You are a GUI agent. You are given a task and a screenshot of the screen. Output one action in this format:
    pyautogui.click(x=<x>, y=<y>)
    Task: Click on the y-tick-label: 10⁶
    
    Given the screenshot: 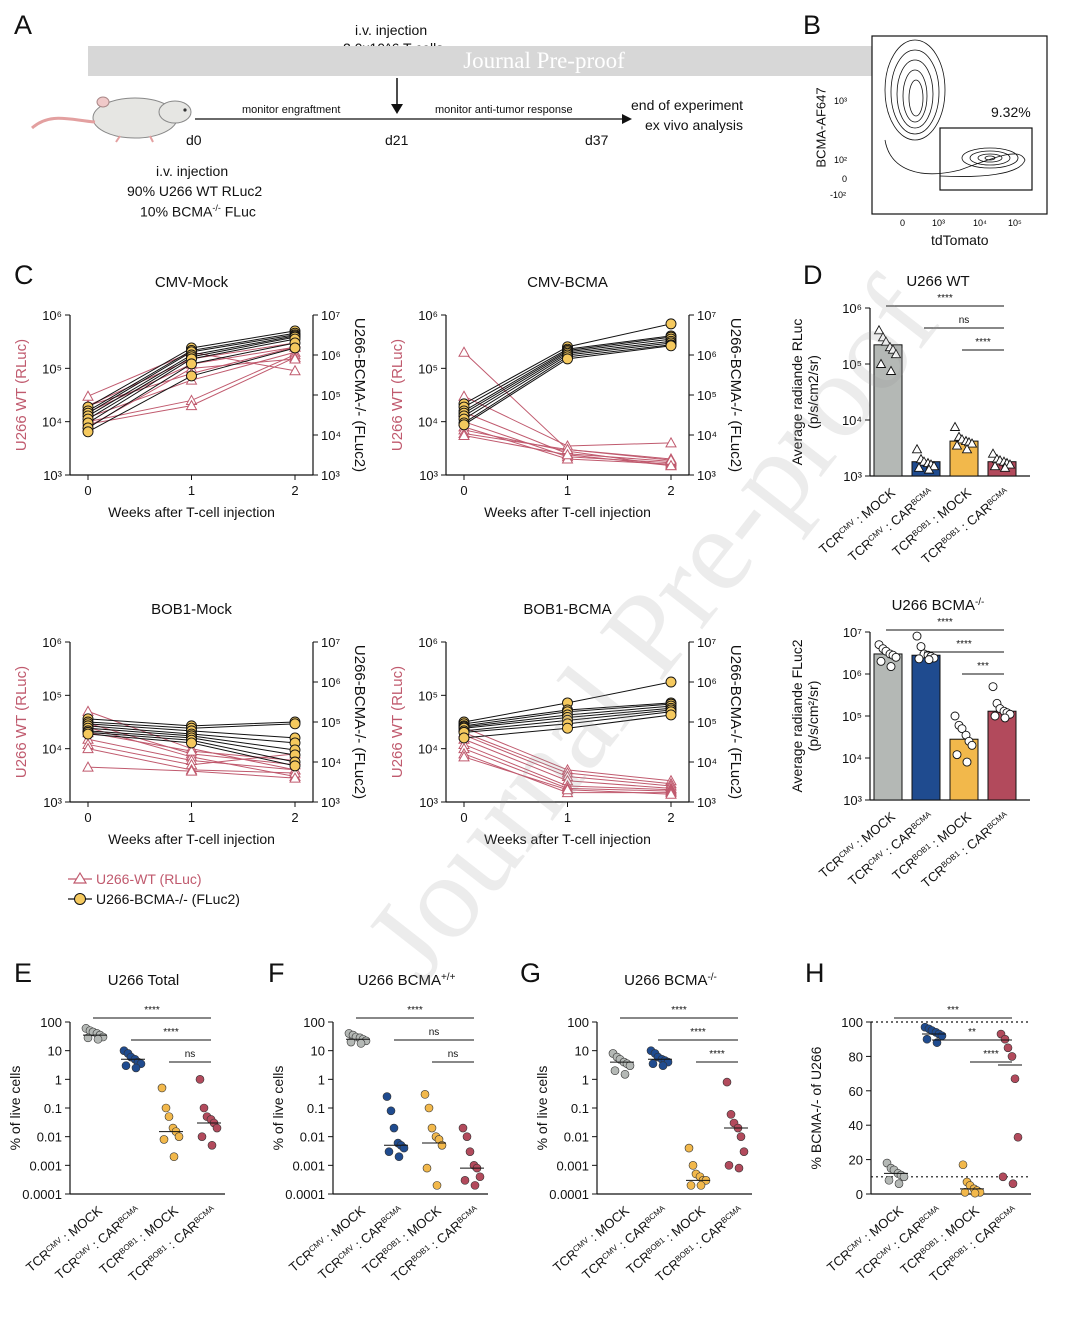 What is the action you would take?
    pyautogui.click(x=852, y=674)
    